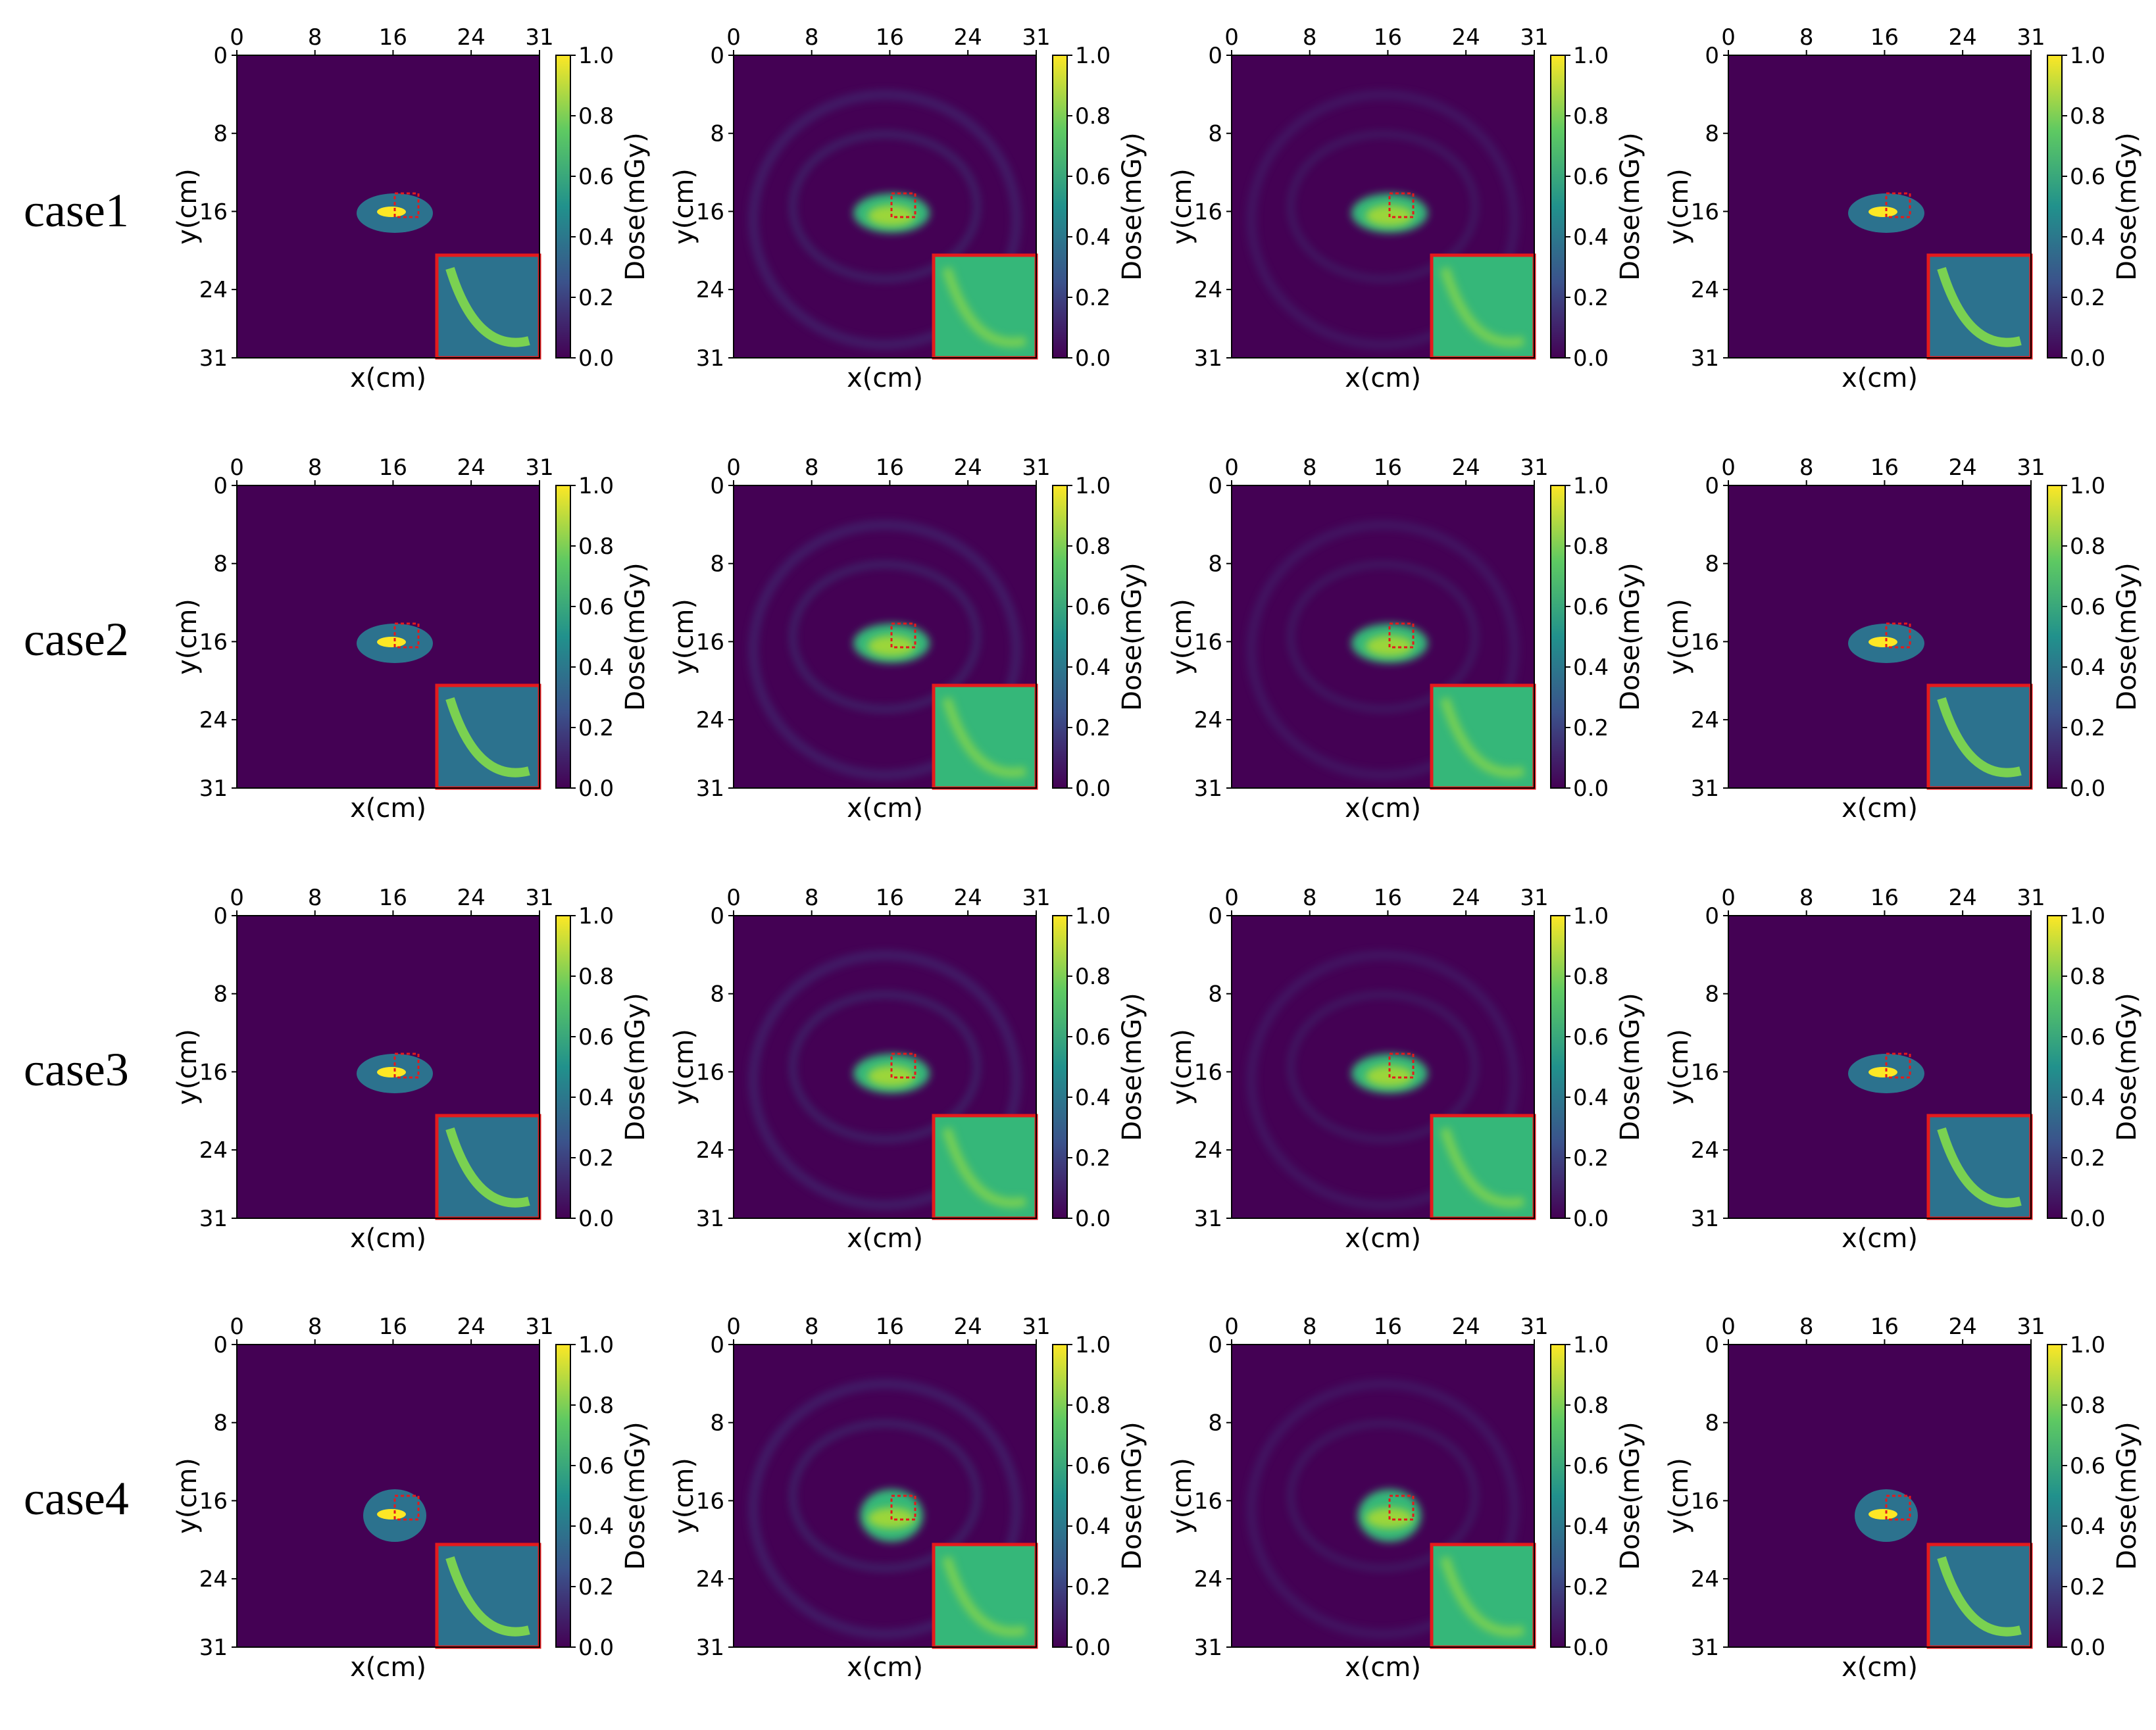  What do you see at coordinates (1591, 789) in the screenshot?
I see `colorbar-tick-label: 0.0` at bounding box center [1591, 789].